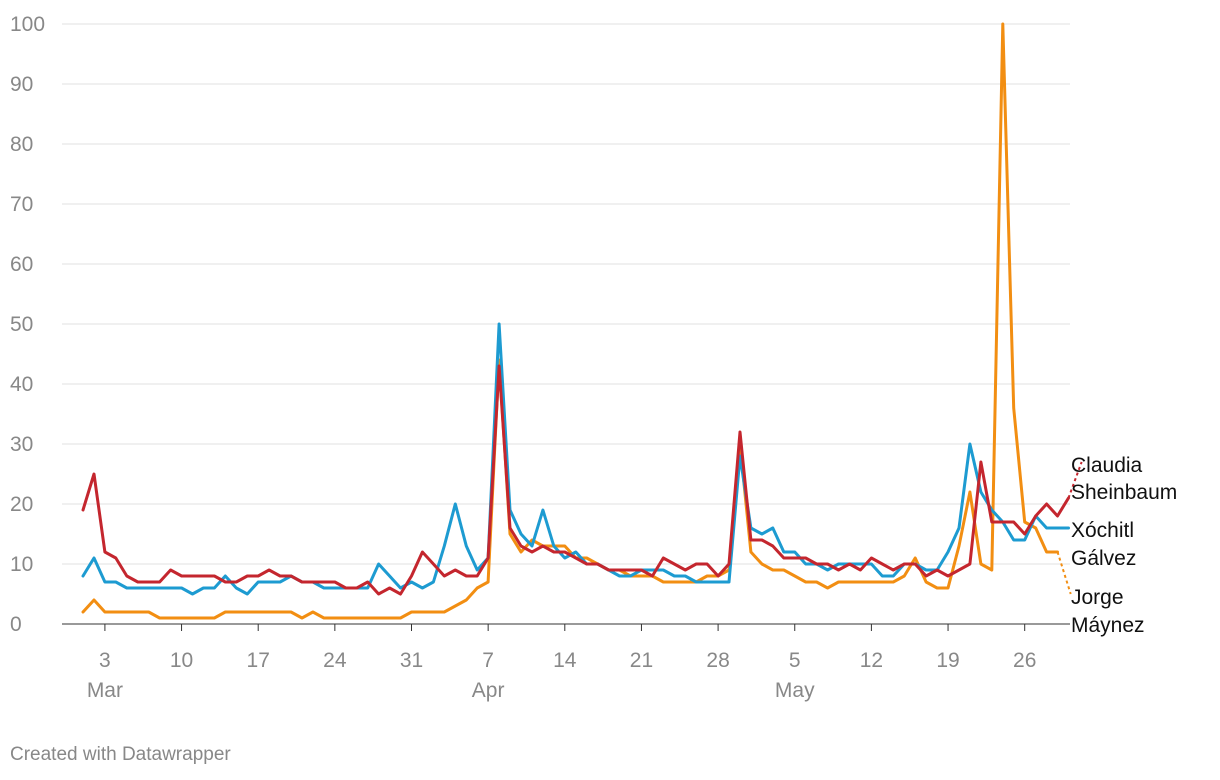 The width and height of the screenshot is (1220, 780). What do you see at coordinates (1108, 611) in the screenshot?
I see `series-label-2: Jorge Máynez` at bounding box center [1108, 611].